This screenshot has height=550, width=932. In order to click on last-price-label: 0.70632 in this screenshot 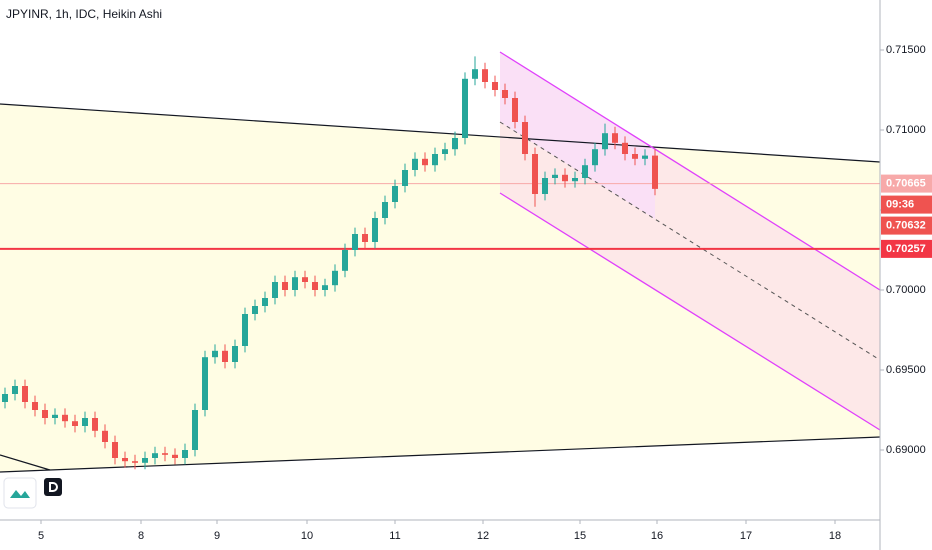, I will do `click(906, 226)`.